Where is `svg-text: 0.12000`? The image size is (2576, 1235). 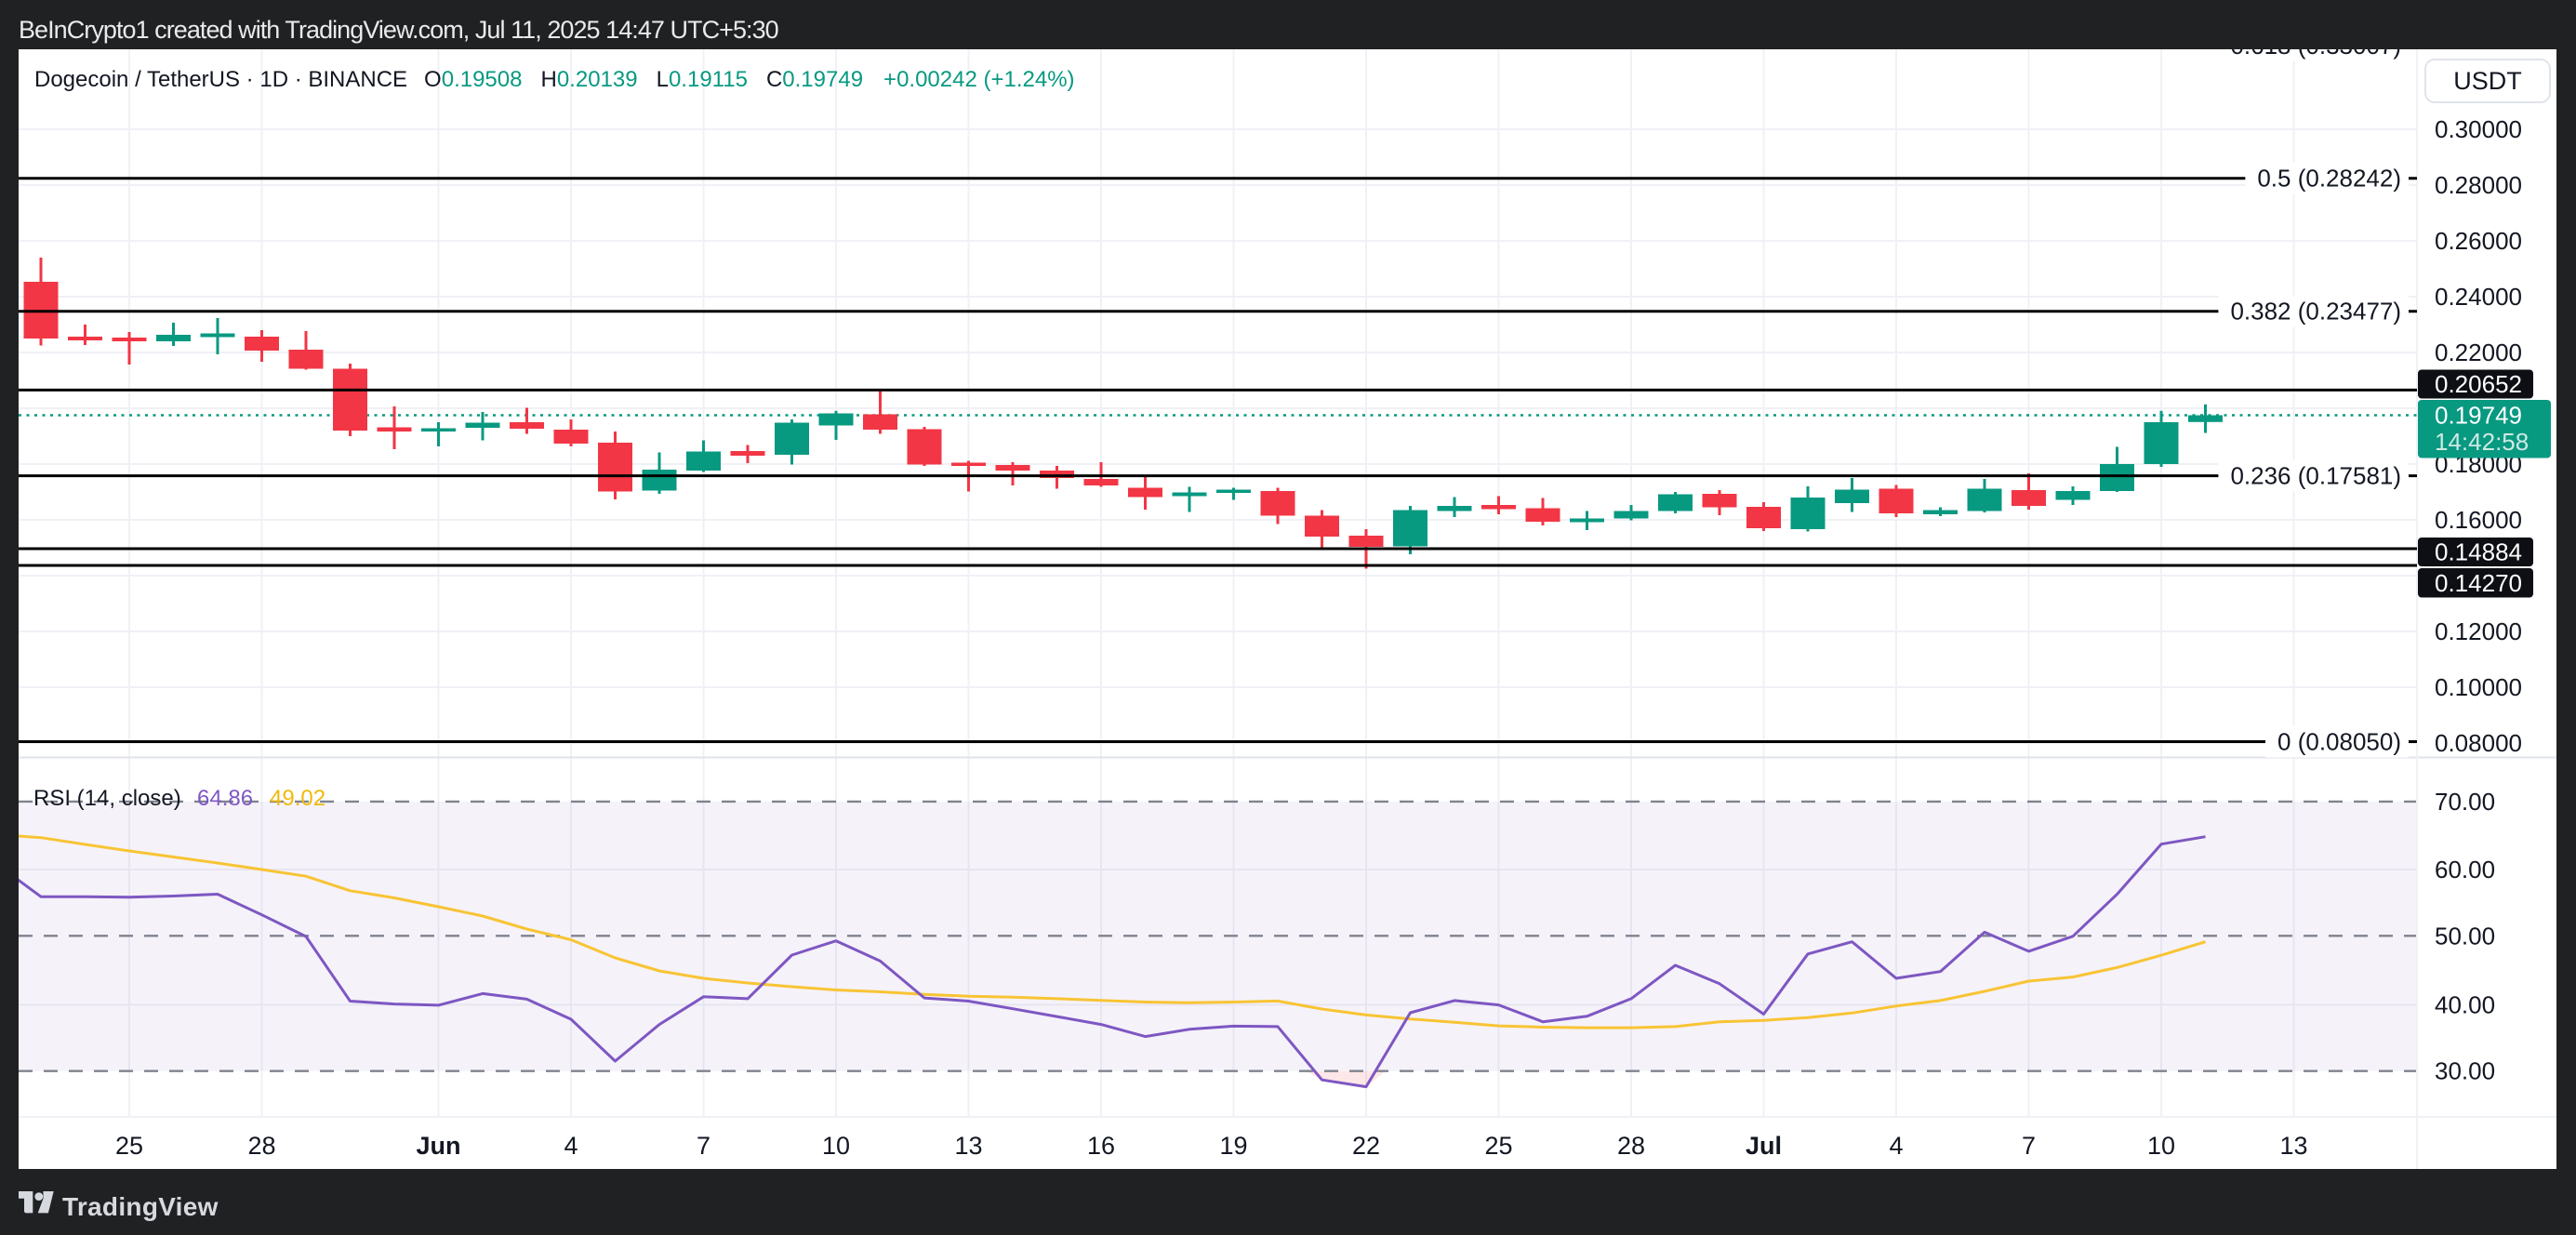
svg-text: 0.12000 is located at coordinates (2478, 631).